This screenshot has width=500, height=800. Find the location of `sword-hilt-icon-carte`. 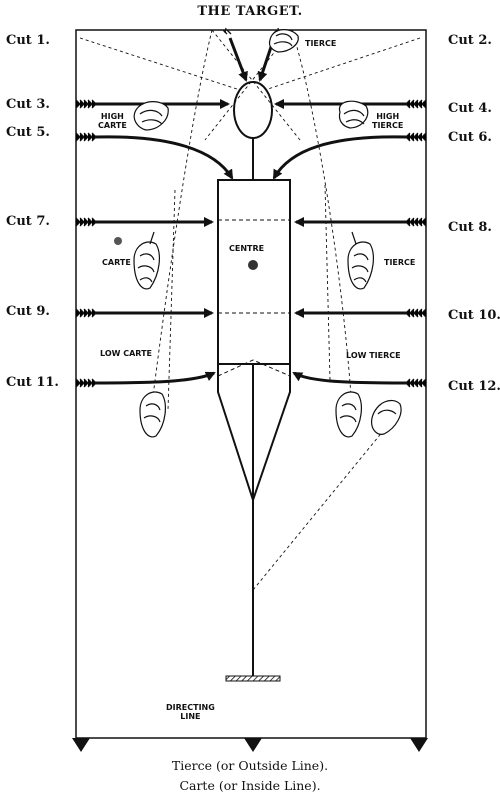

sword-hilt-icon-carte is located at coordinates (146, 260).